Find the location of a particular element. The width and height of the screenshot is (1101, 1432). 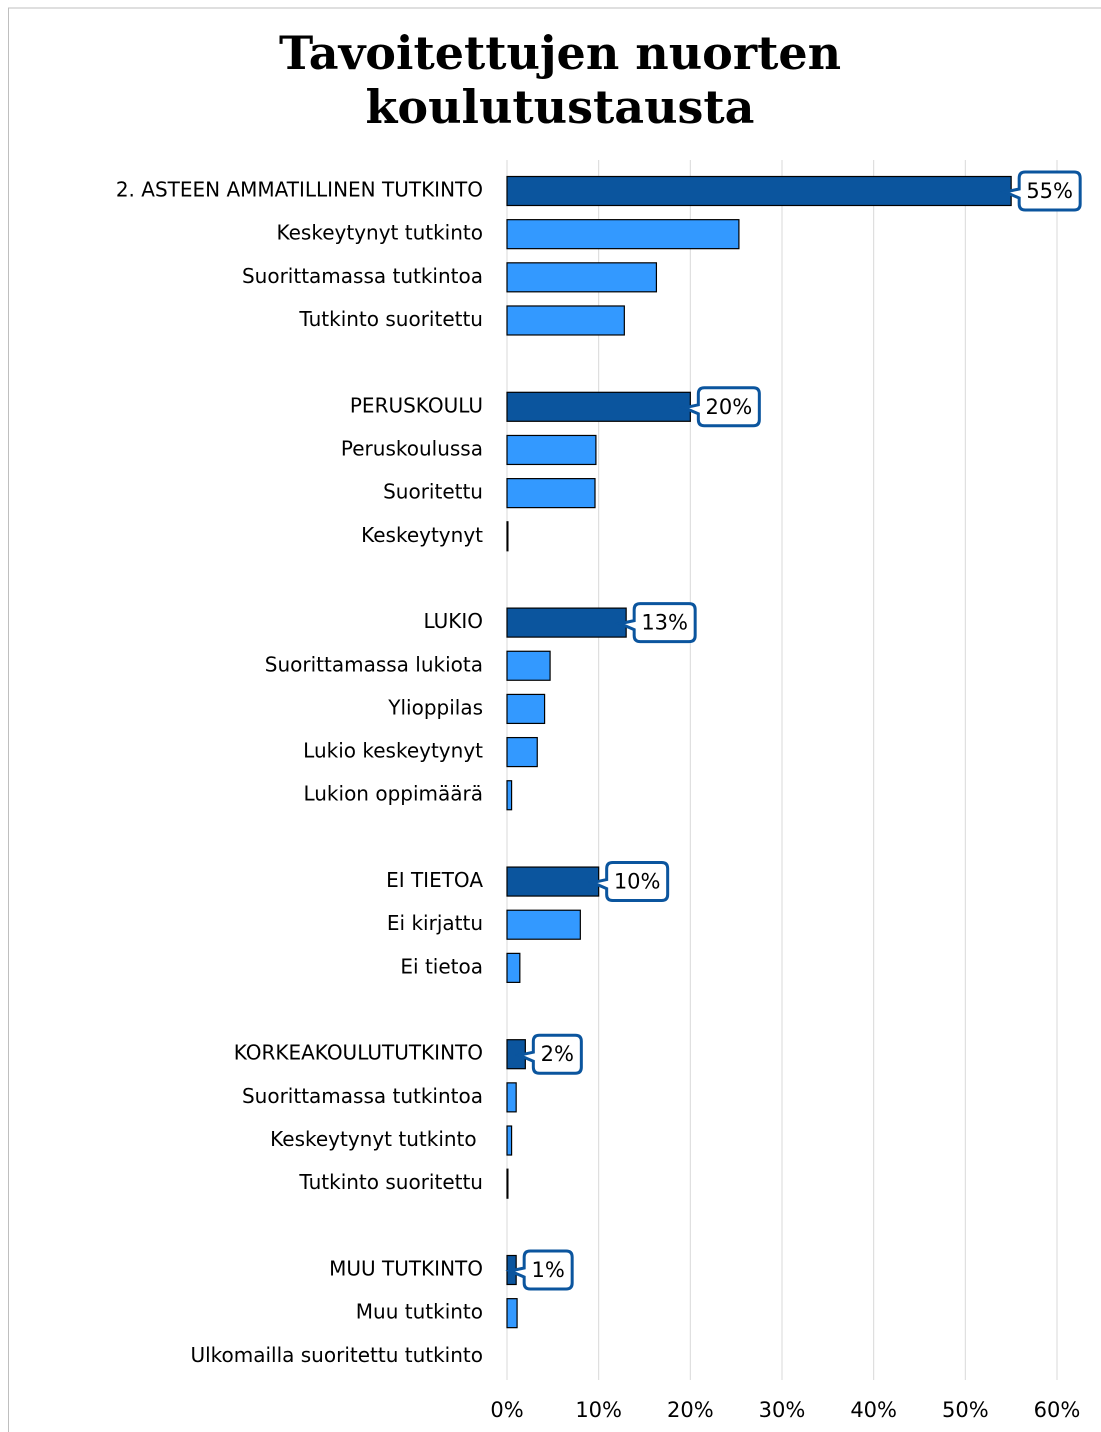

x-tick-label: 60% is located at coordinates (1057, 1410).